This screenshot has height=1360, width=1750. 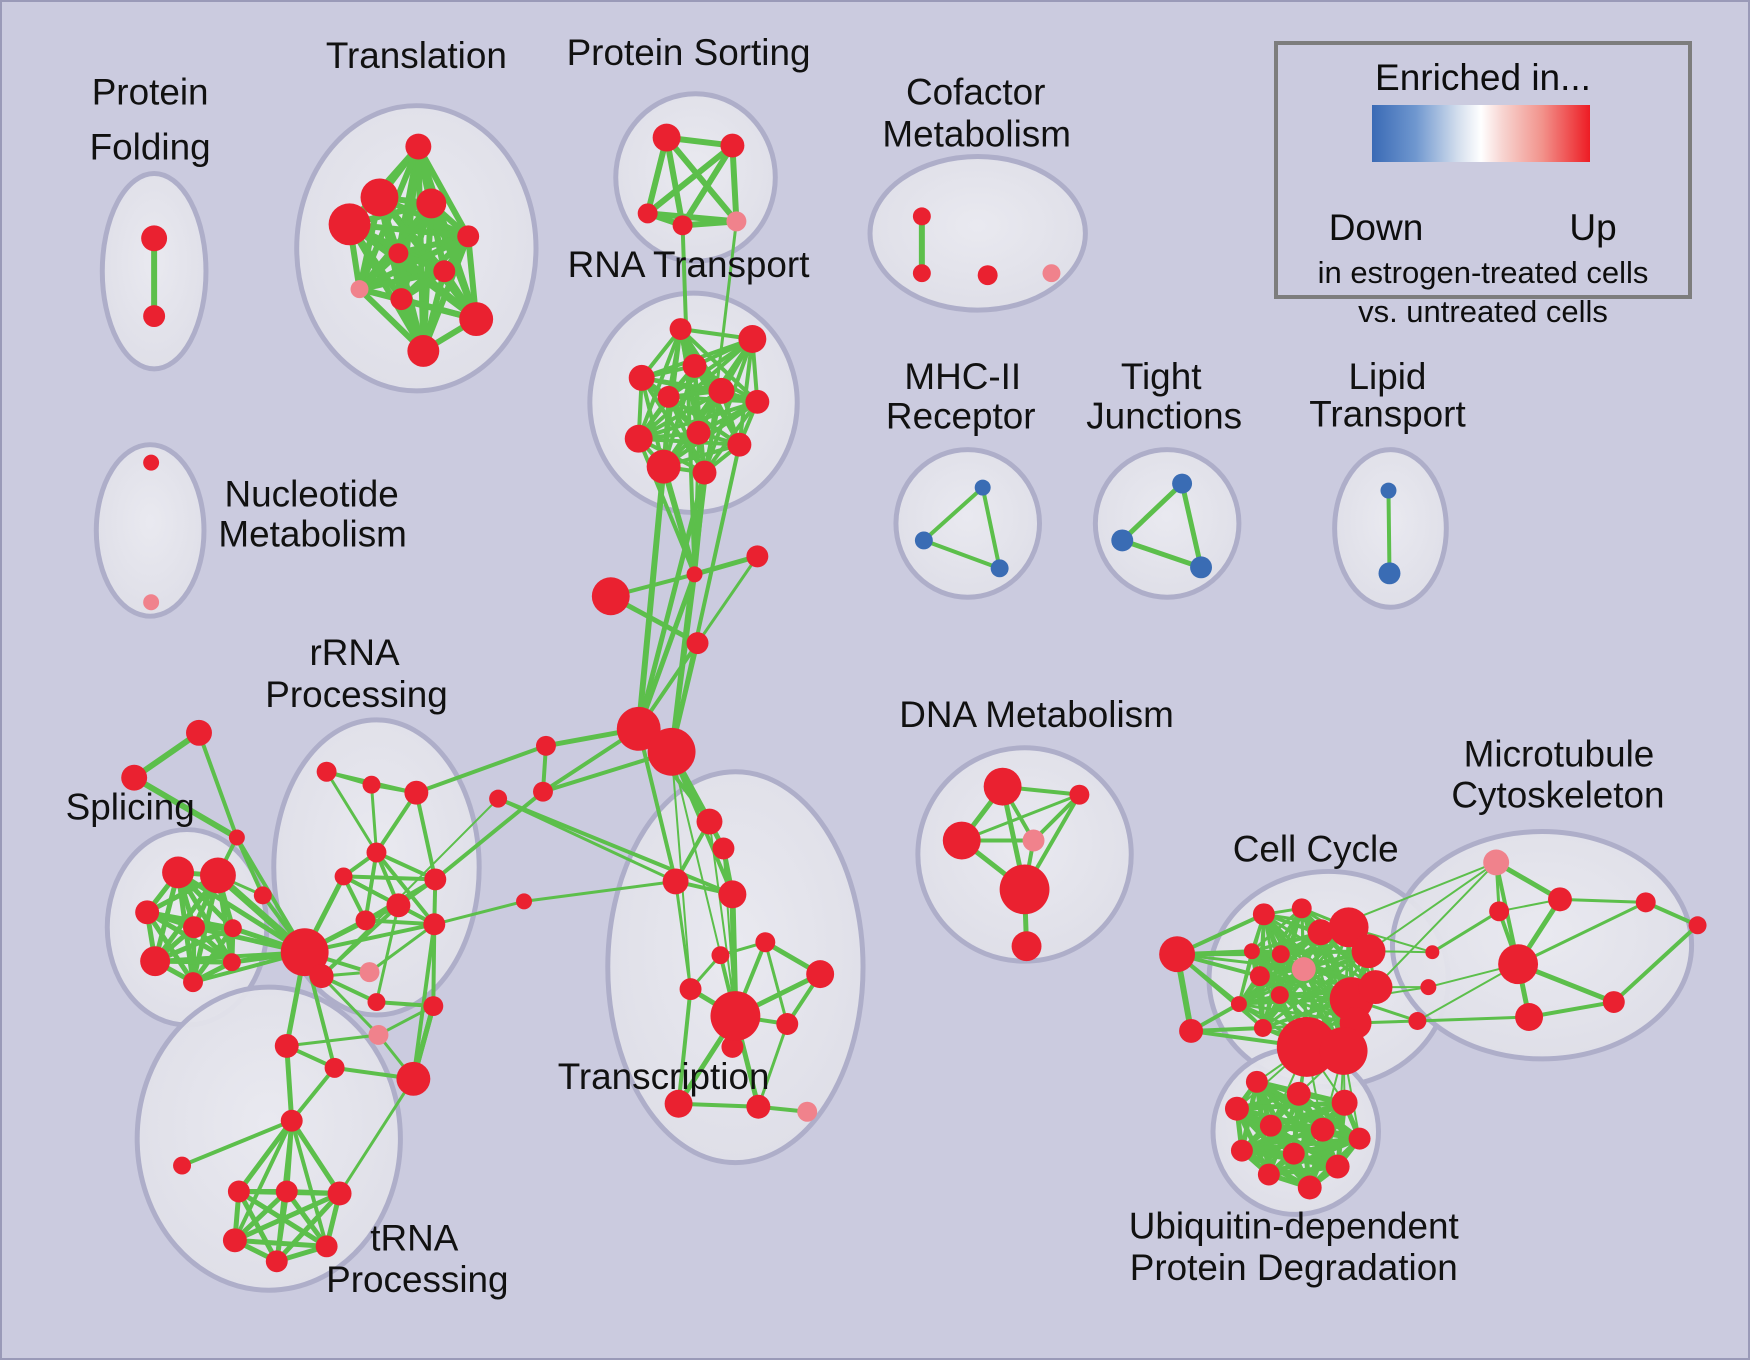 I want to click on node-blue, so click(x=999, y=568).